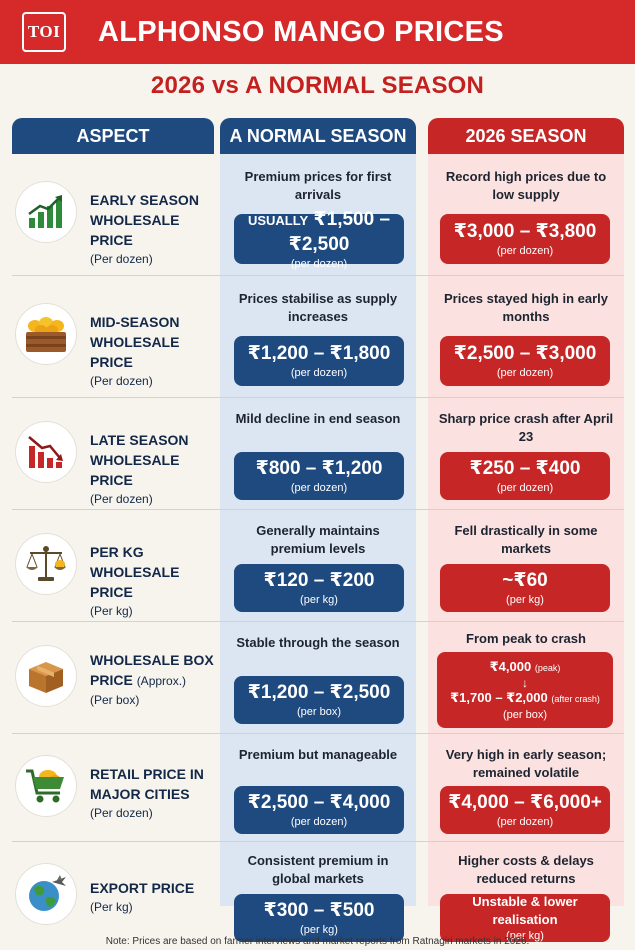 Image resolution: width=635 pixels, height=950 pixels. What do you see at coordinates (525, 476) in the screenshot?
I see `season-price-pill: ₹250 – ₹400 (per dozen)` at bounding box center [525, 476].